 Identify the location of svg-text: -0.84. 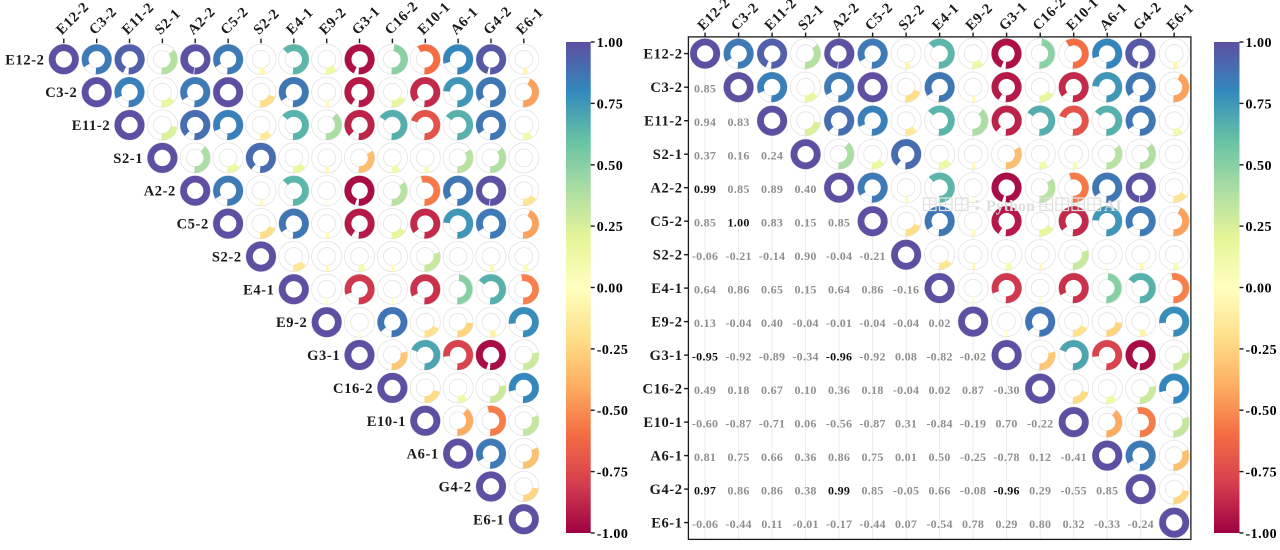
(939, 423).